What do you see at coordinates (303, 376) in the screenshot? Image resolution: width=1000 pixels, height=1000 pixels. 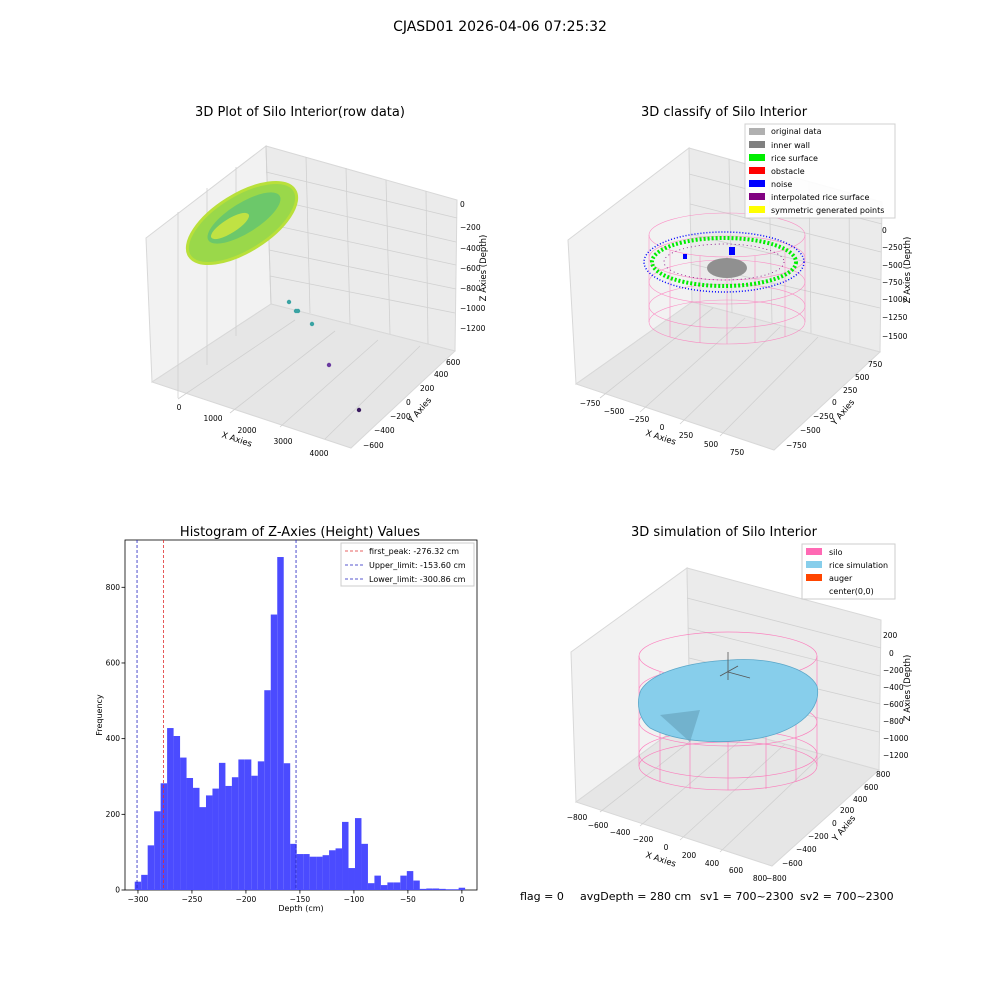 I see `raw-pane-floor` at bounding box center [303, 376].